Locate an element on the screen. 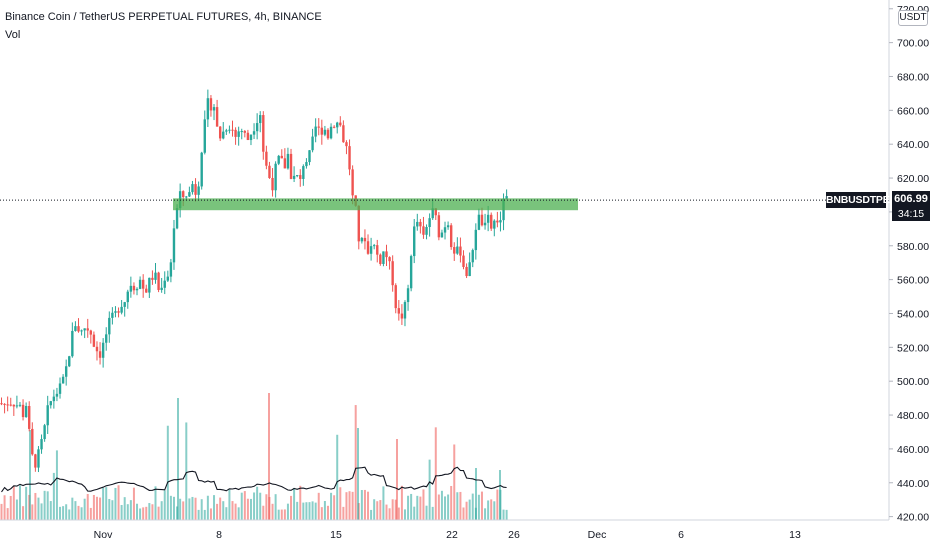  currency-button: USDT is located at coordinates (913, 18).